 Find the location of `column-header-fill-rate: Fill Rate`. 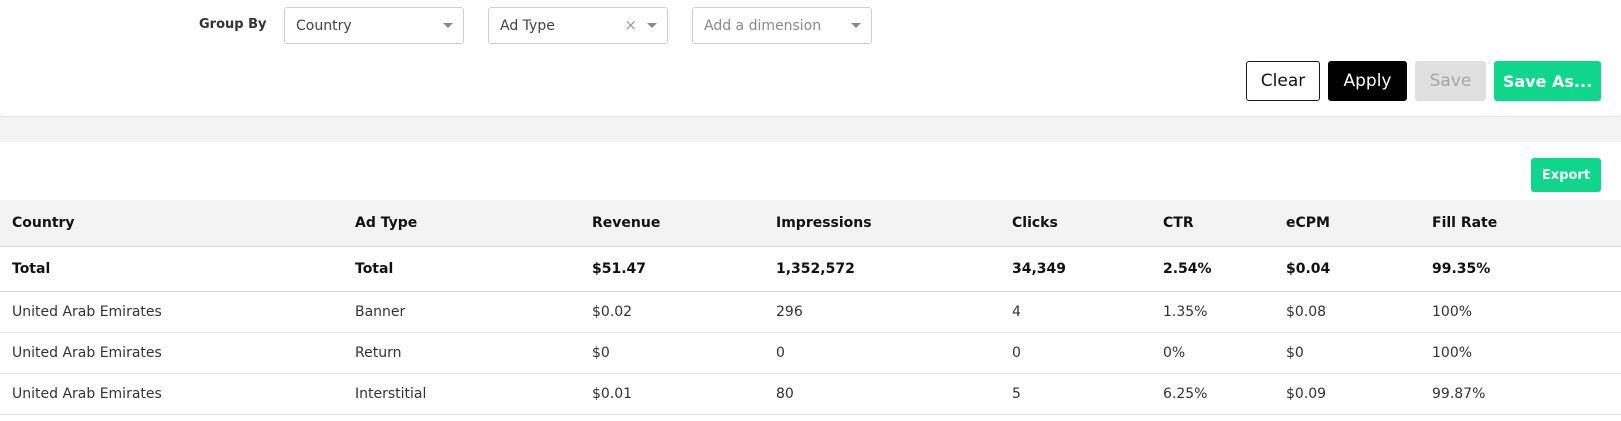

column-header-fill-rate: Fill Rate is located at coordinates (1465, 222).